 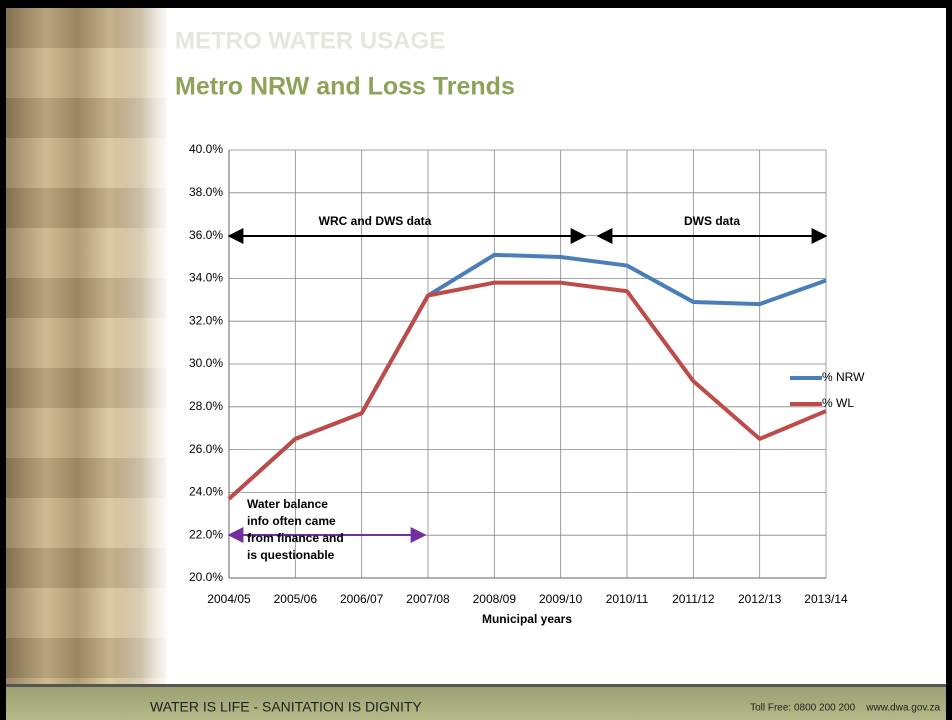 I want to click on photo-fade, so click(x=146, y=346).